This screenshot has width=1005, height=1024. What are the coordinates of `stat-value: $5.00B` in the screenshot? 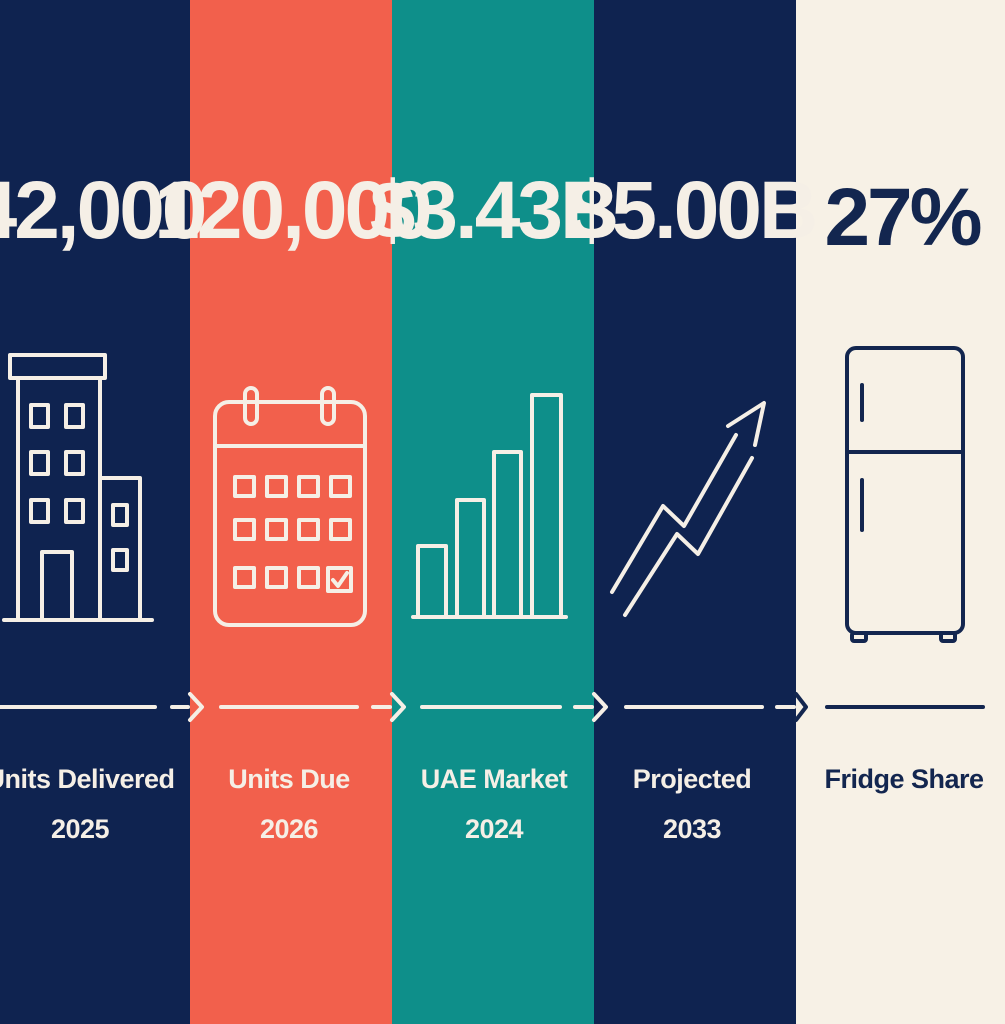 It's located at (692, 210).